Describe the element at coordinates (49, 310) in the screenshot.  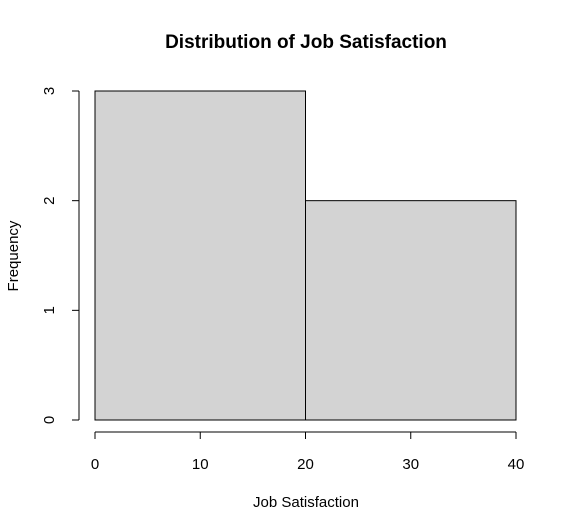
I see `y-tick-label-1: 1` at that location.